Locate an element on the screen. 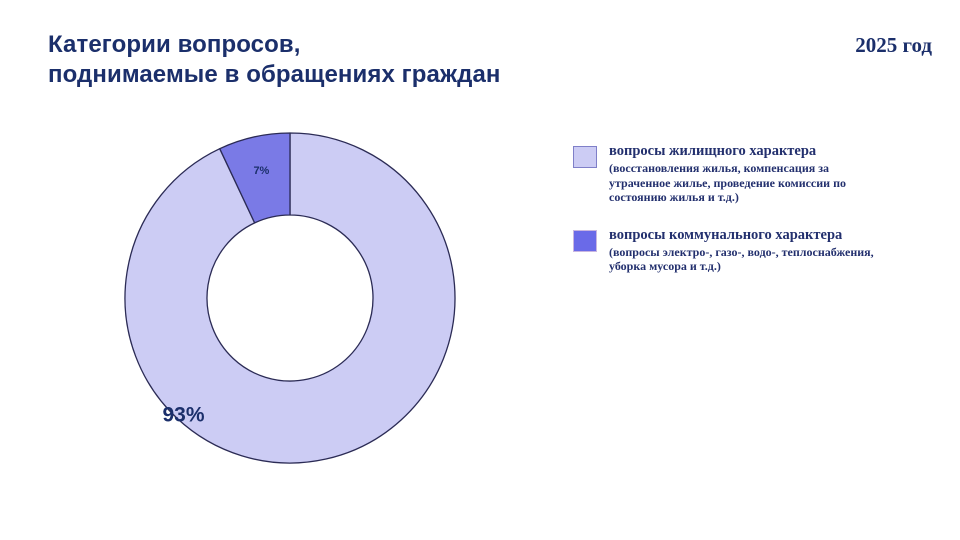  legend-heading-housing: вопросы жилищного характера is located at coordinates (713, 151).